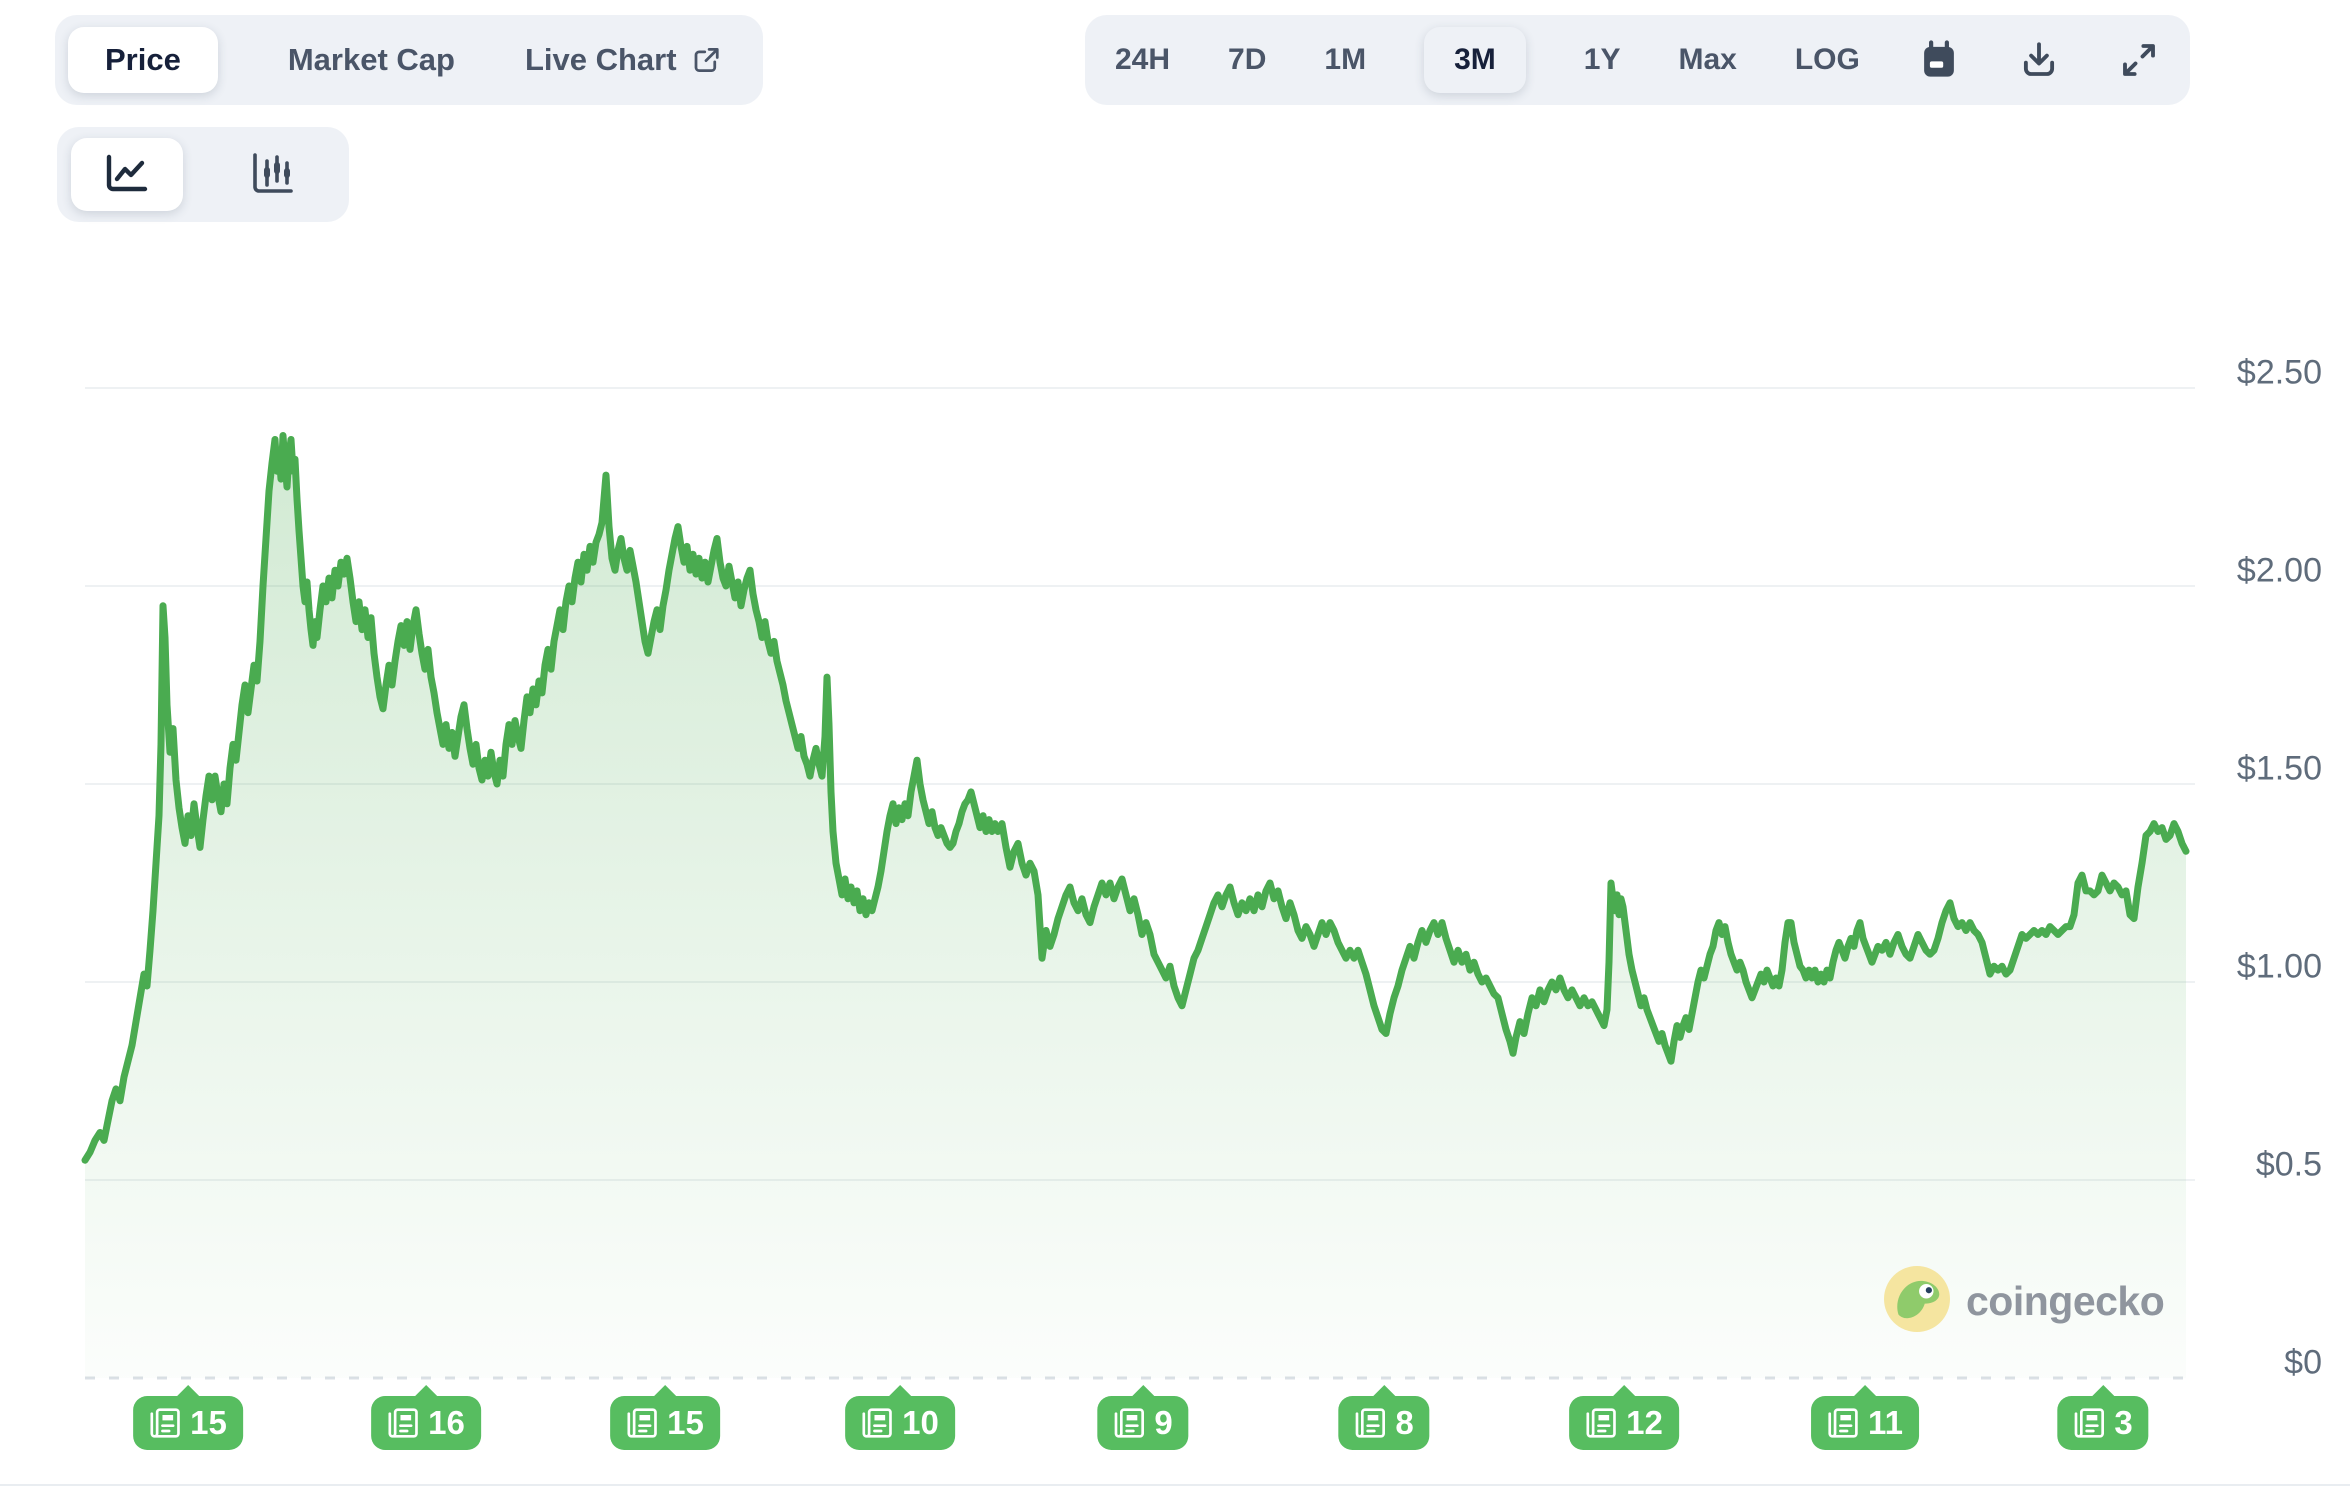 The image size is (2350, 1490). I want to click on news-badge: 11, so click(1865, 1423).